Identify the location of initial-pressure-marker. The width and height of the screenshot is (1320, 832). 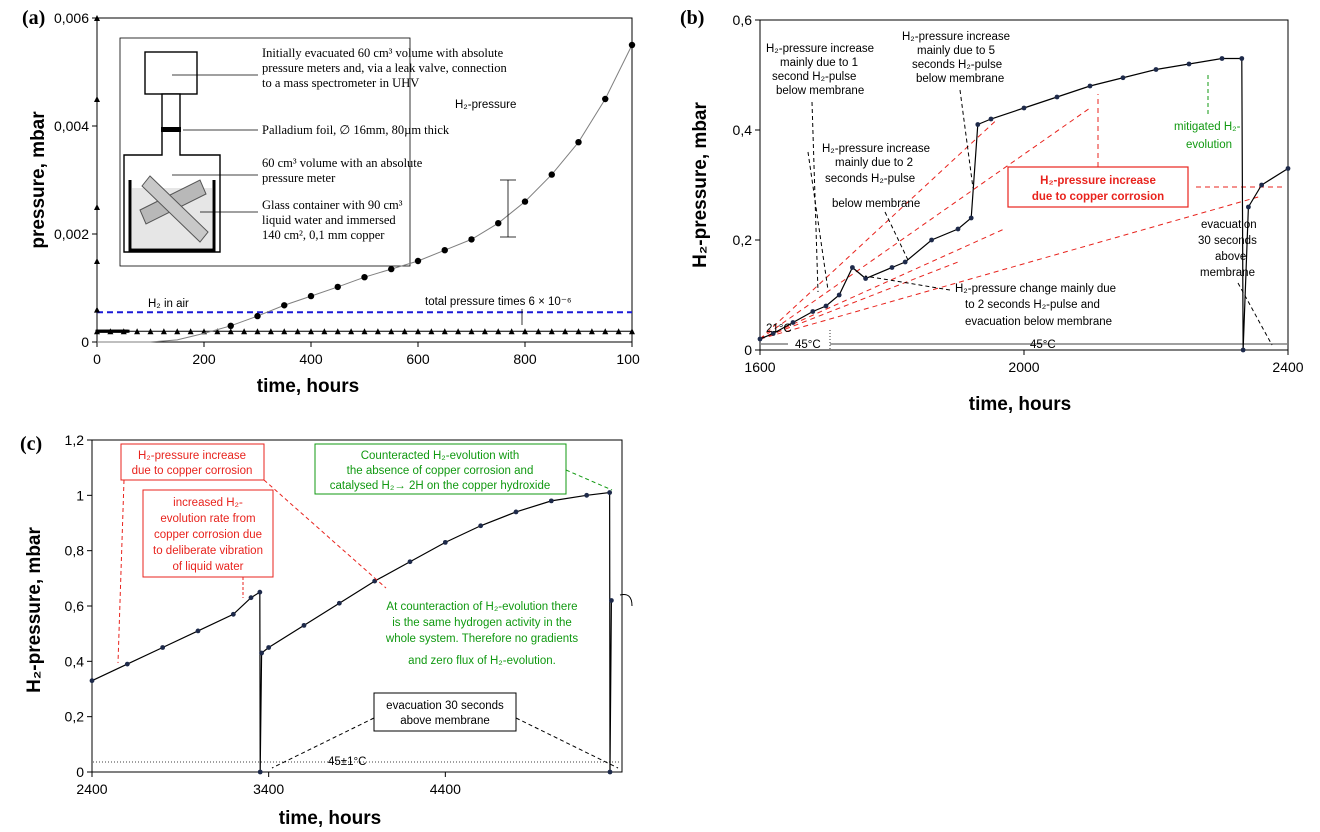
(128, 331).